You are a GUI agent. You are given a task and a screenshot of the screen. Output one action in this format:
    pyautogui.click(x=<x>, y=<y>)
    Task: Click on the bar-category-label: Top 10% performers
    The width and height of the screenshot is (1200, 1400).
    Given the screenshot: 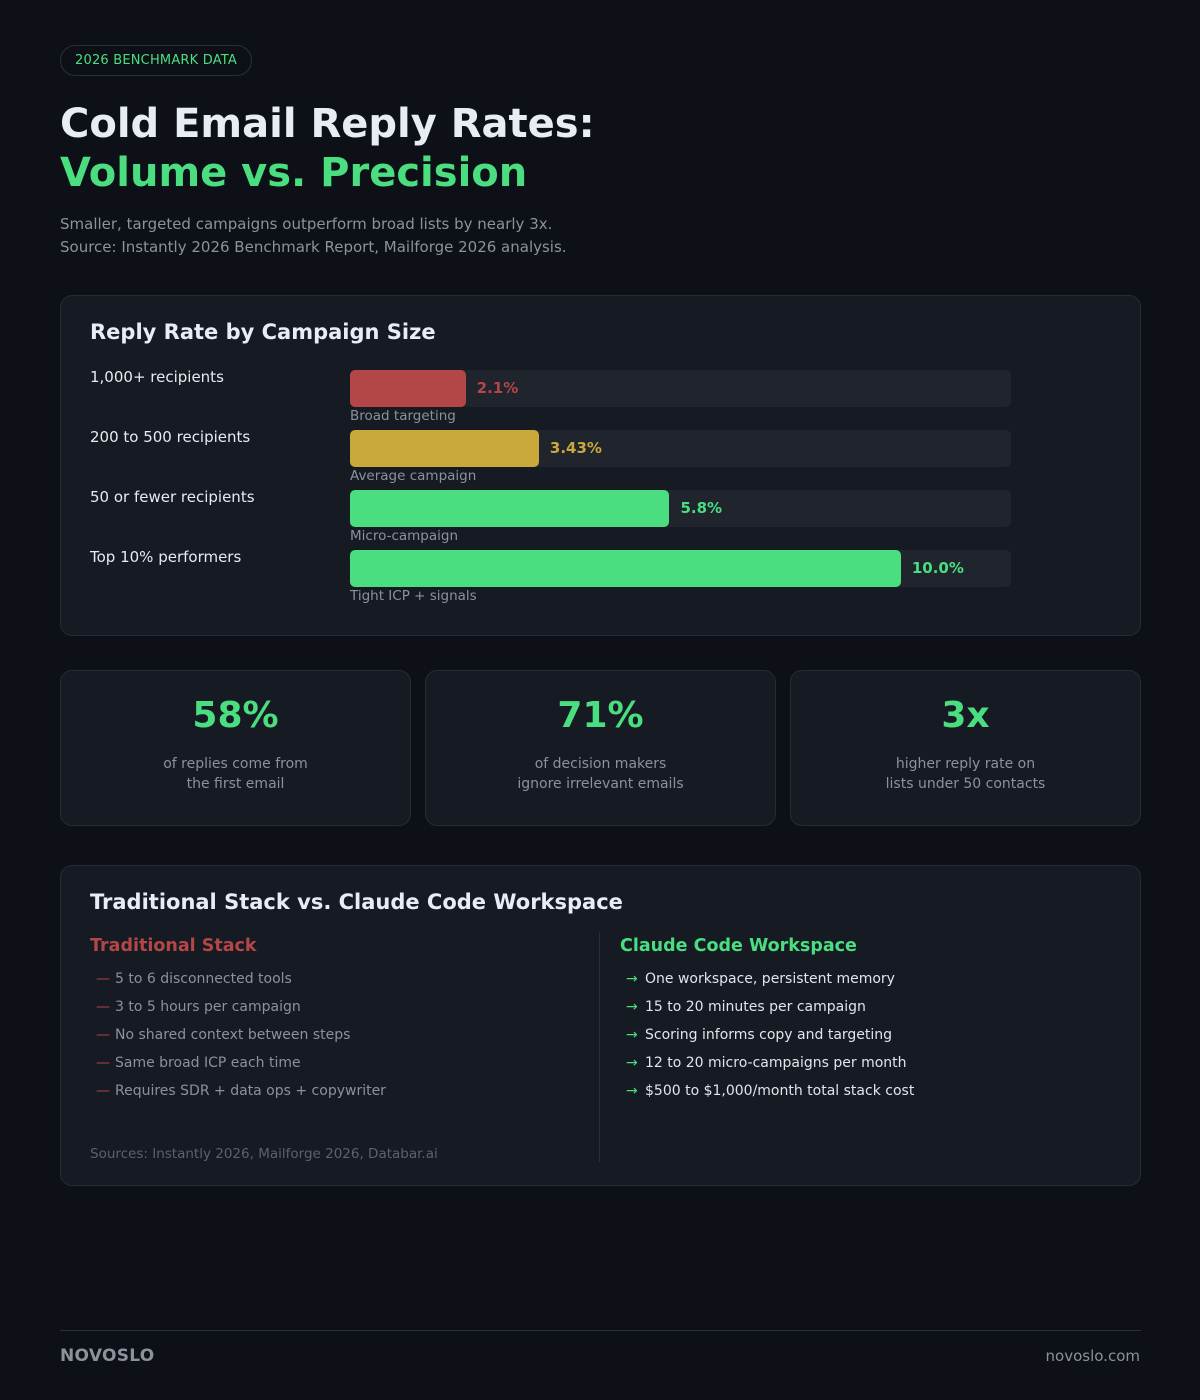 What is the action you would take?
    pyautogui.click(x=166, y=557)
    